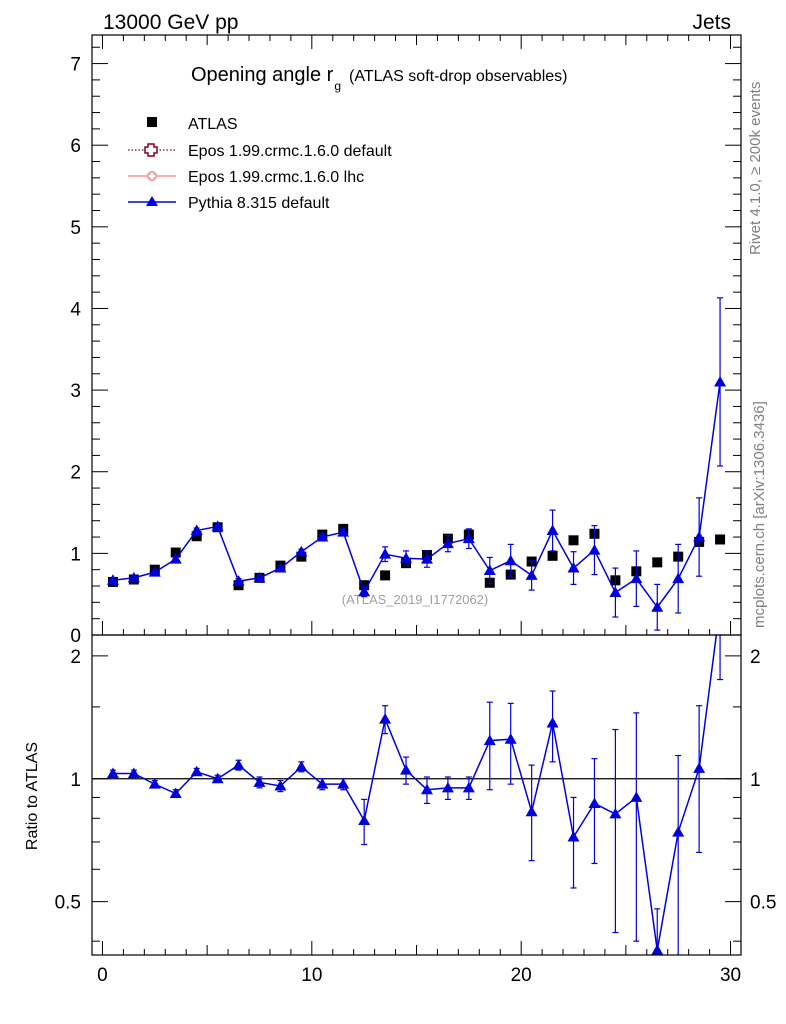  What do you see at coordinates (759, 514) in the screenshot?
I see `mcplots-reference-label: mcplots.cern.ch [arXiv:1306.3436]` at bounding box center [759, 514].